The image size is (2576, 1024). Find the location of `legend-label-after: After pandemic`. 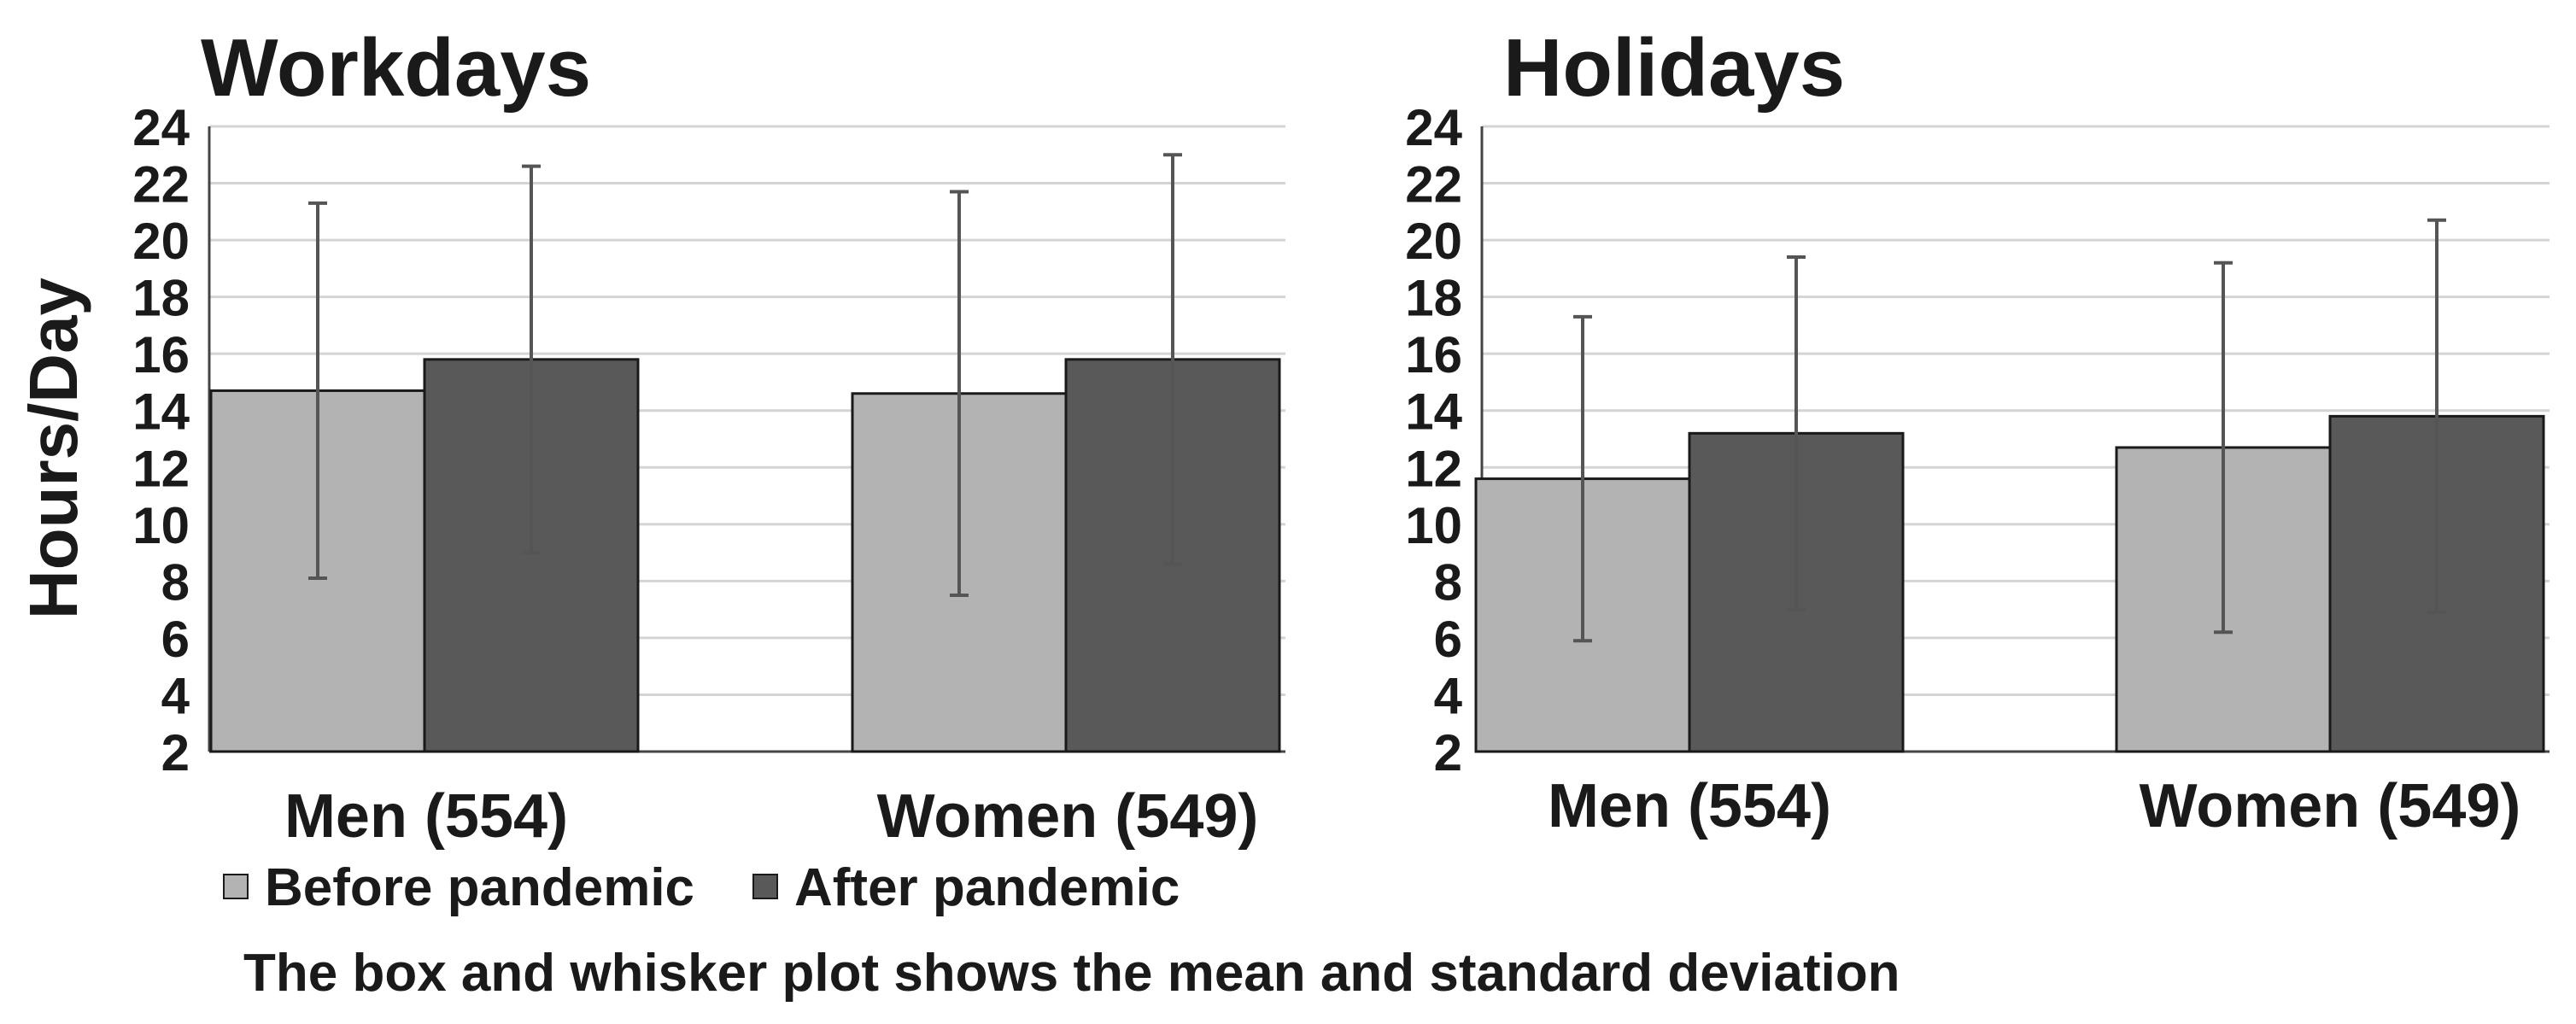

legend-label-after: After pandemic is located at coordinates (987, 887).